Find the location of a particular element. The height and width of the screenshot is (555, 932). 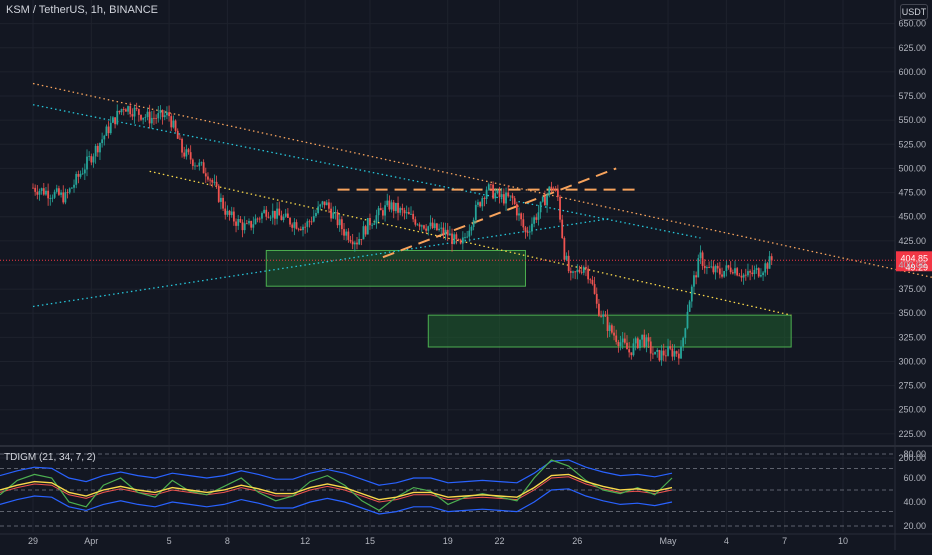

indicator-green-line is located at coordinates (336, 485).